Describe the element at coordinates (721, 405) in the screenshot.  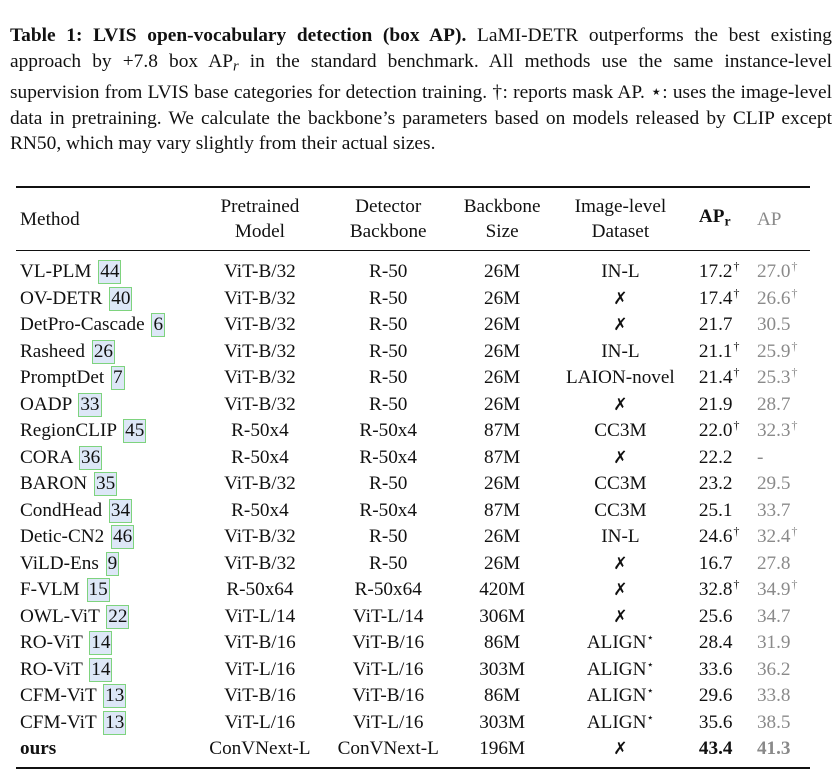
I see `cell-apr: 21.9` at that location.